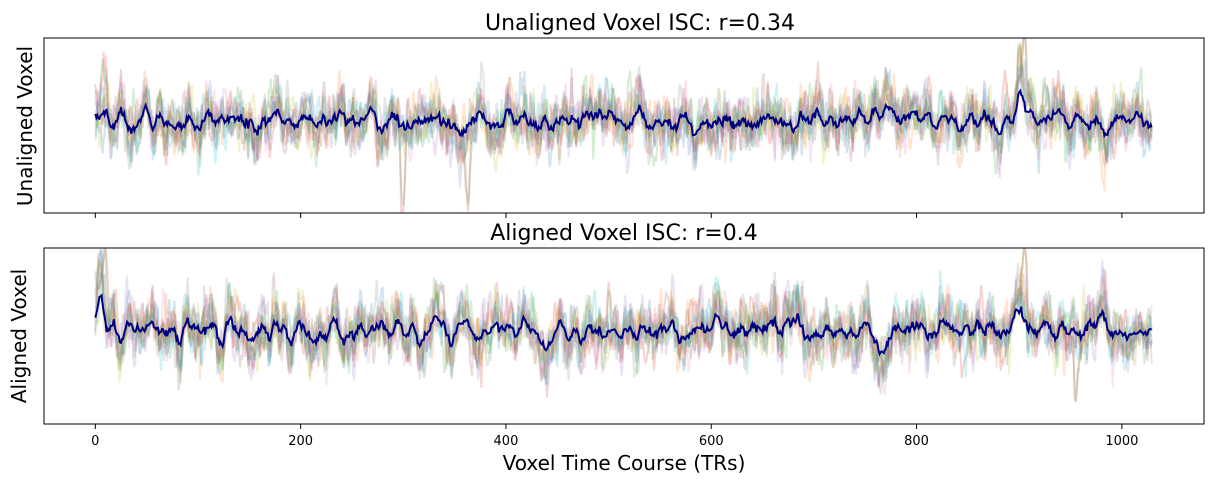 This screenshot has width=1215, height=484. I want to click on aligned-mean-group, so click(623, 325).